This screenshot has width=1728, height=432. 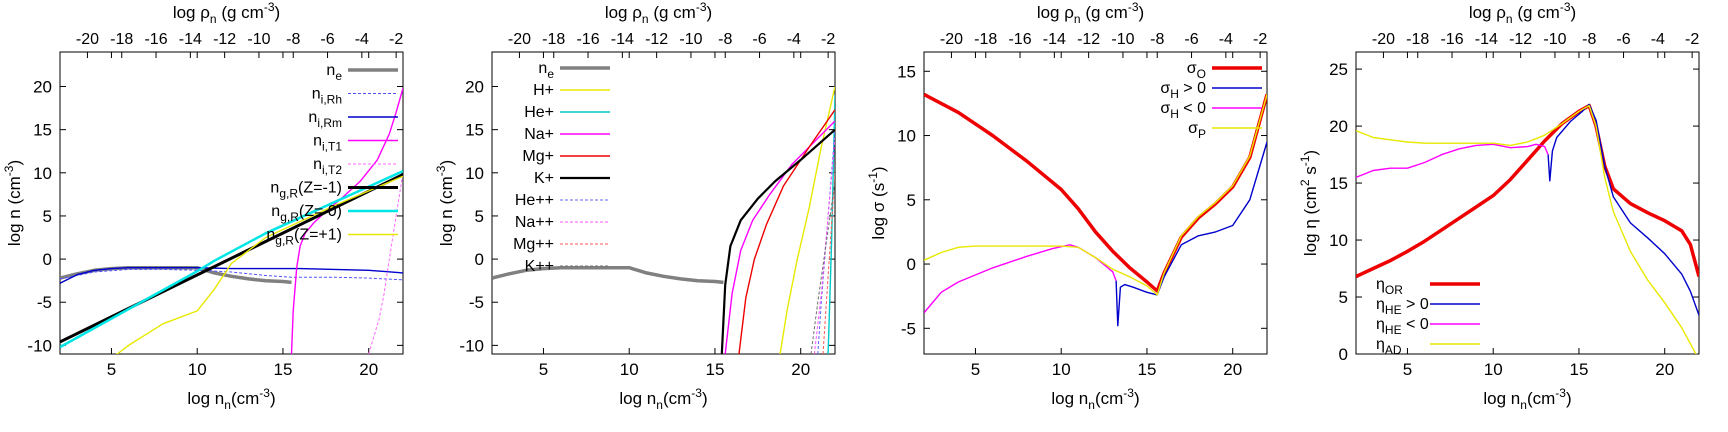 What do you see at coordinates (1402, 306) in the screenshot?
I see `legend-label: ηHE > 0` at bounding box center [1402, 306].